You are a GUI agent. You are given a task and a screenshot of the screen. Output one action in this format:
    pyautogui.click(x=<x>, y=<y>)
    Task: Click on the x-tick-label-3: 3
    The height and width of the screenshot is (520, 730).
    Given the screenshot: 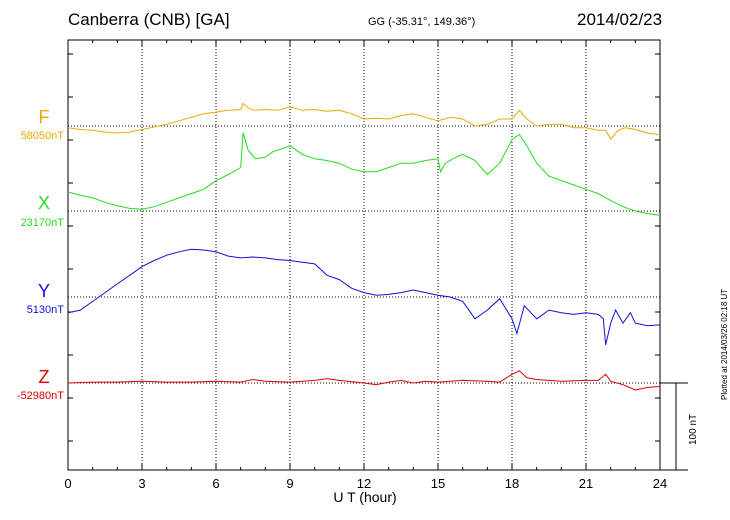 What is the action you would take?
    pyautogui.click(x=141, y=483)
    